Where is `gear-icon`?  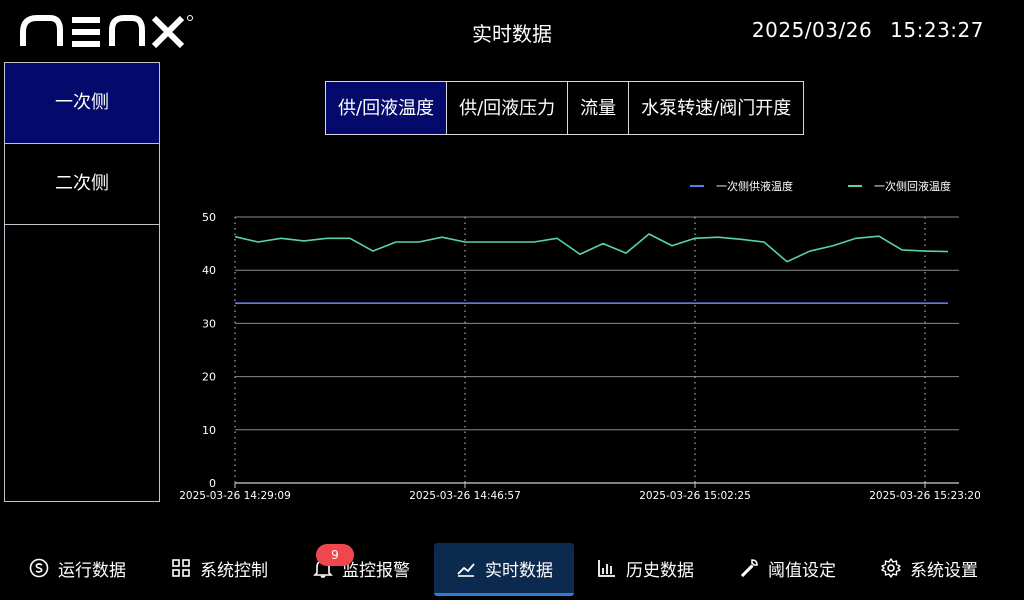 gear-icon is located at coordinates (891, 568).